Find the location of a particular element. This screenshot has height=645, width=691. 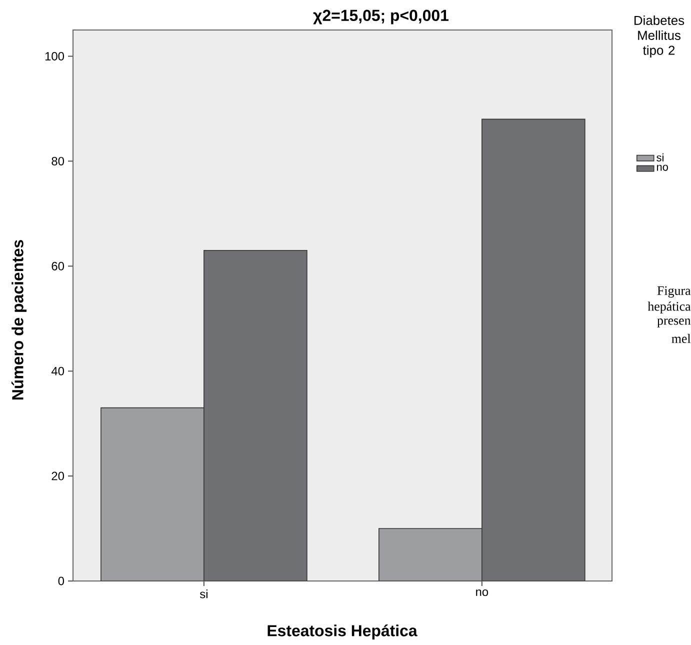

y-axis-title: Número de pacientes is located at coordinates (19, 320).